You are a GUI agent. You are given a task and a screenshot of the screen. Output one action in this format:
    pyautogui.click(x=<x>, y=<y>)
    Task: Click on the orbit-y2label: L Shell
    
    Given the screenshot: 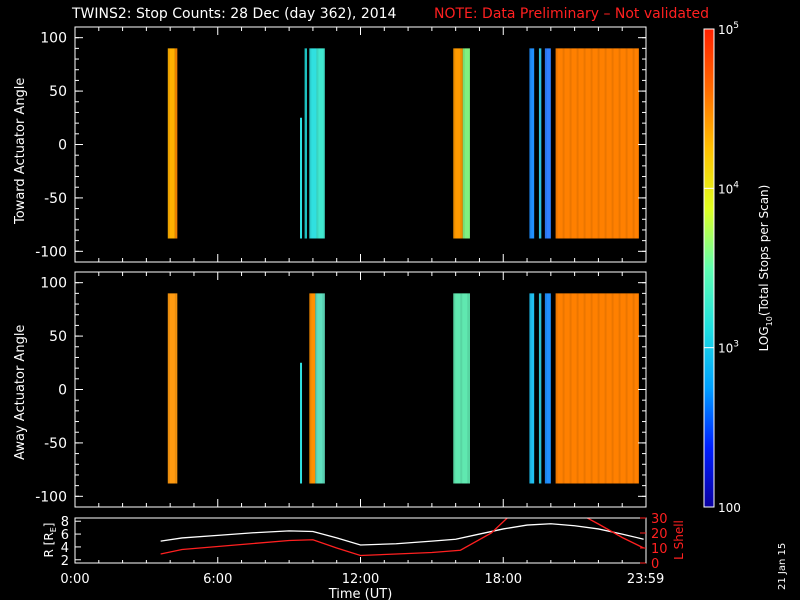 What is the action you would take?
    pyautogui.click(x=679, y=540)
    